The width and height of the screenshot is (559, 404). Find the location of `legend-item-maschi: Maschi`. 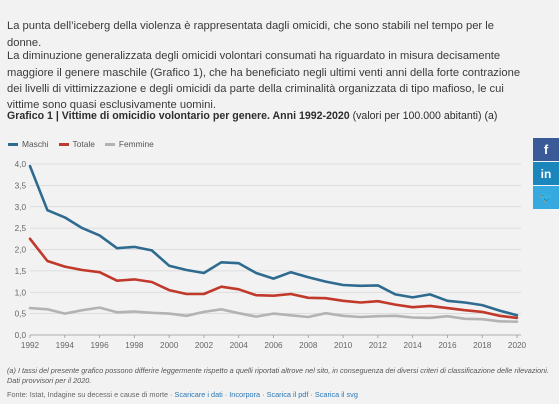

legend-item-maschi: Maschi is located at coordinates (28, 144).